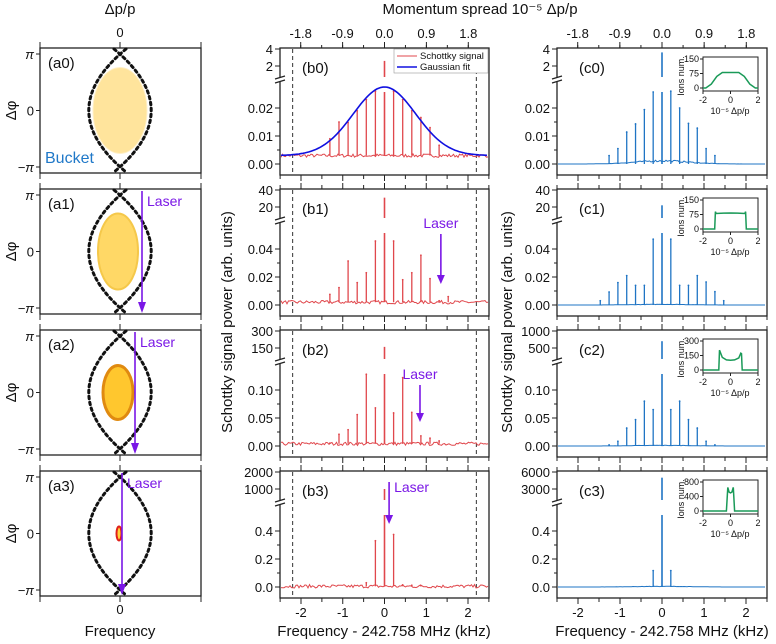 This screenshot has width=776, height=644. I want to click on left-bottom-tick: 0, so click(119, 609).